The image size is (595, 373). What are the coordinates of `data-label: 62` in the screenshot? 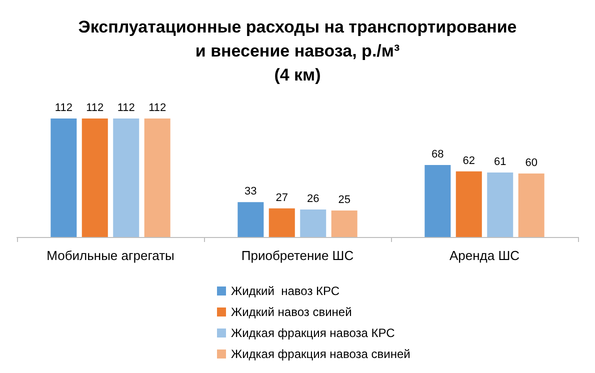 It's located at (469, 160).